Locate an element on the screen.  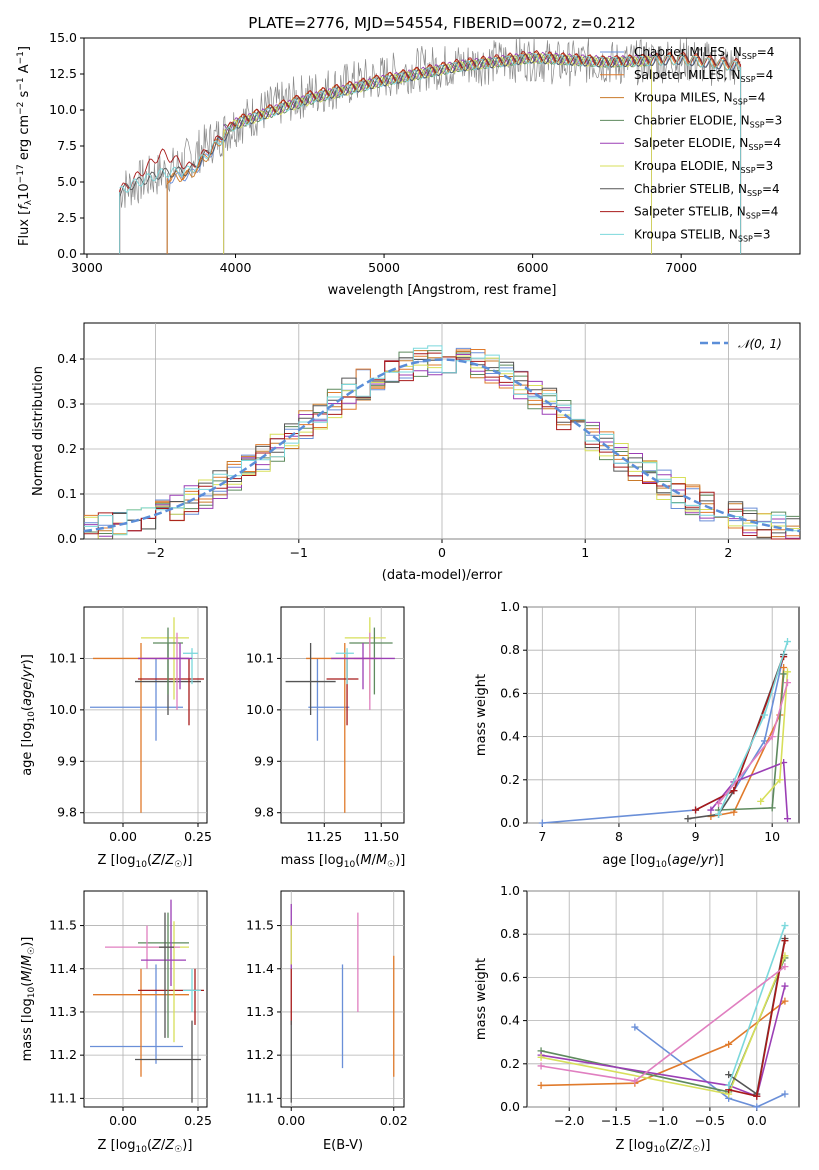
x-tick-label: 9 is located at coordinates (696, 836).